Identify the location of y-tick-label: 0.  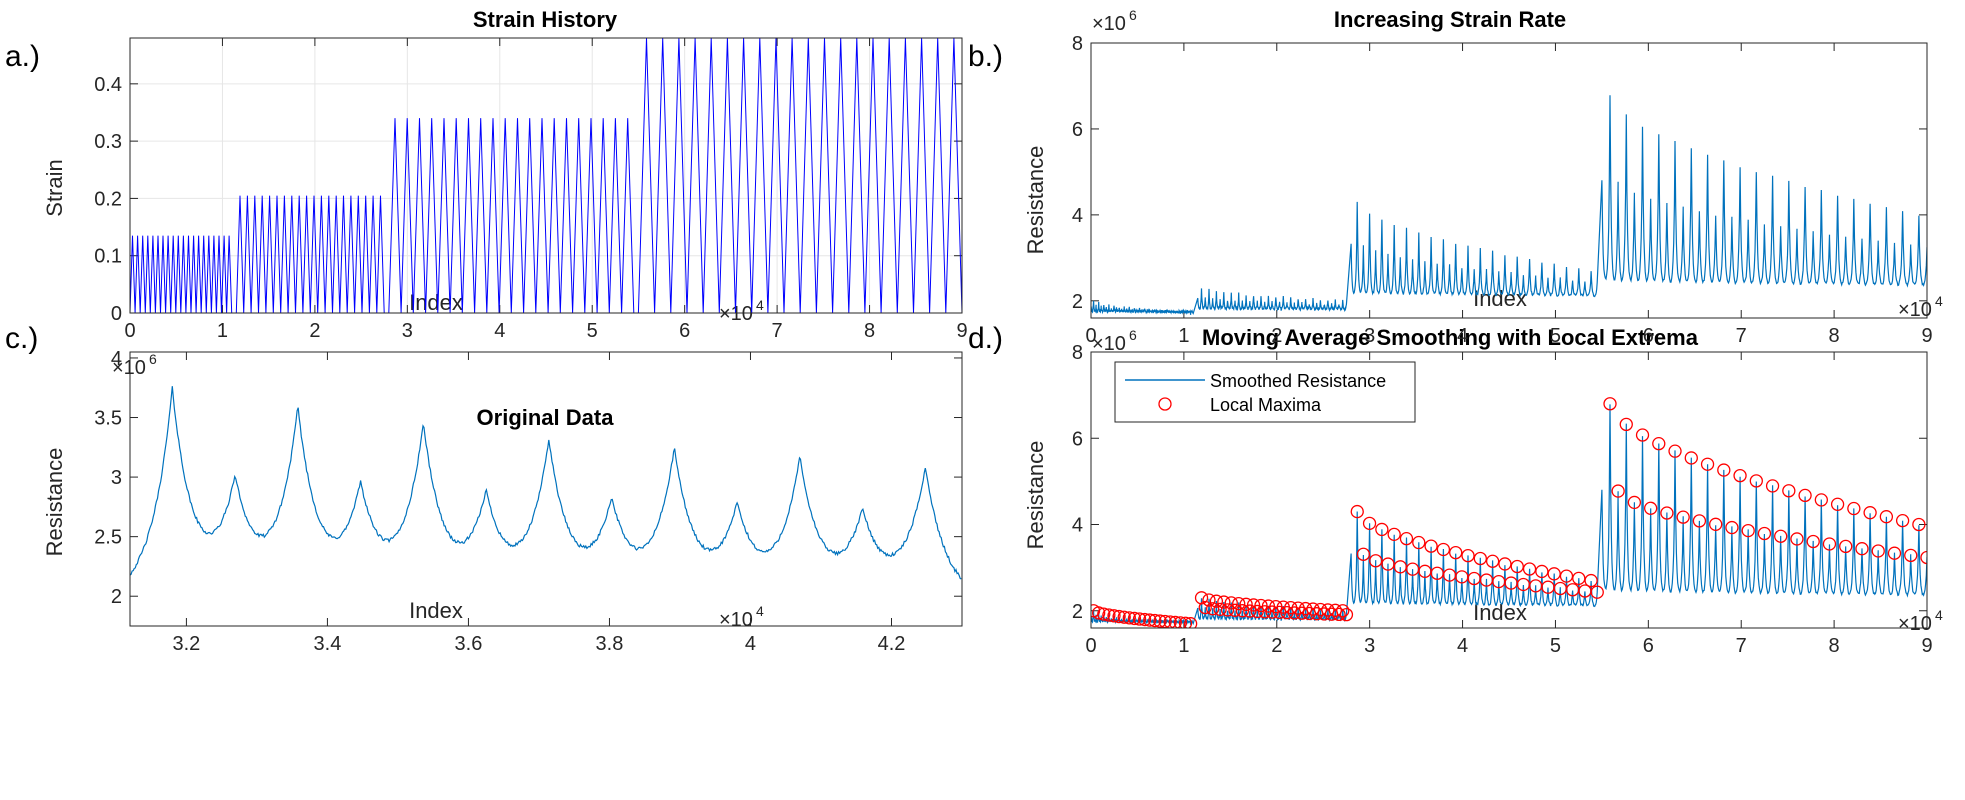
(116, 314).